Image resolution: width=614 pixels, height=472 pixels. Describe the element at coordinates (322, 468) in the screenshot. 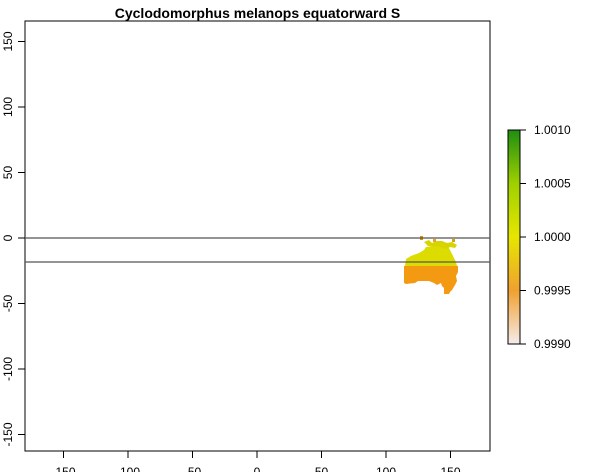

I see `x-tick-label-4: 50` at that location.